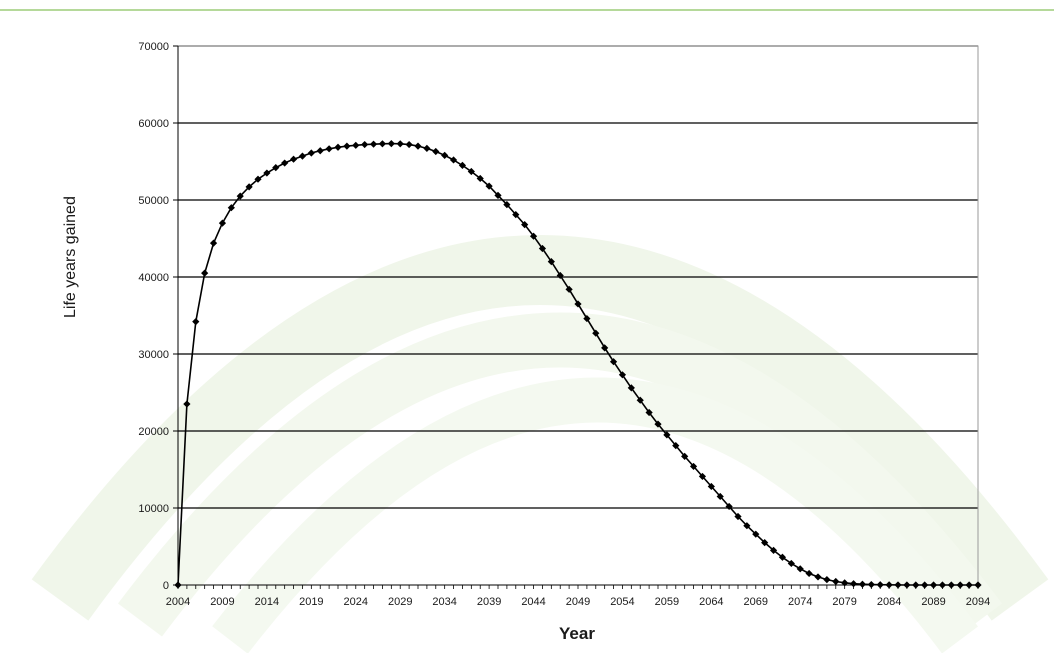  What do you see at coordinates (166, 586) in the screenshot?
I see `y-tick-label: 0` at bounding box center [166, 586].